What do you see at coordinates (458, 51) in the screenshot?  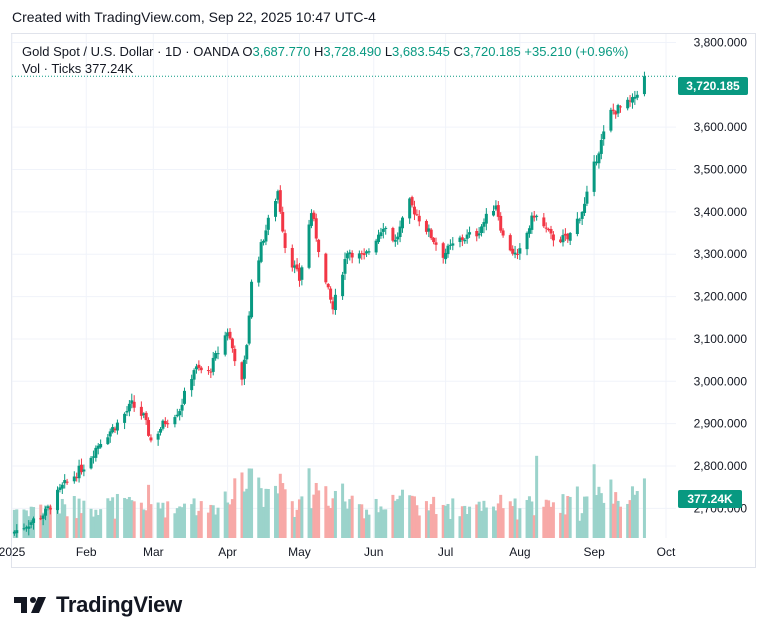 I see `close-label: C` at bounding box center [458, 51].